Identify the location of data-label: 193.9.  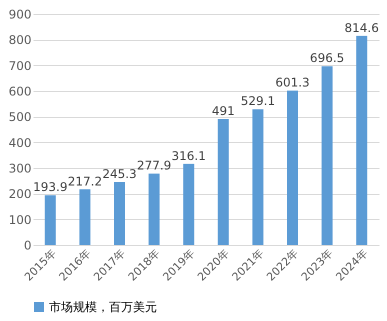
(50, 187).